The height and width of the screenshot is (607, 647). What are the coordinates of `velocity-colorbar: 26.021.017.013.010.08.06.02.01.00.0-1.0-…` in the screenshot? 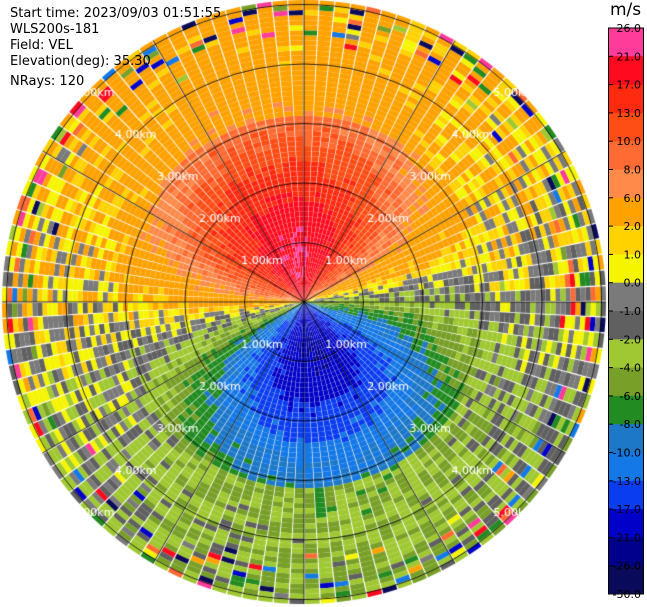 It's located at (626, 311).